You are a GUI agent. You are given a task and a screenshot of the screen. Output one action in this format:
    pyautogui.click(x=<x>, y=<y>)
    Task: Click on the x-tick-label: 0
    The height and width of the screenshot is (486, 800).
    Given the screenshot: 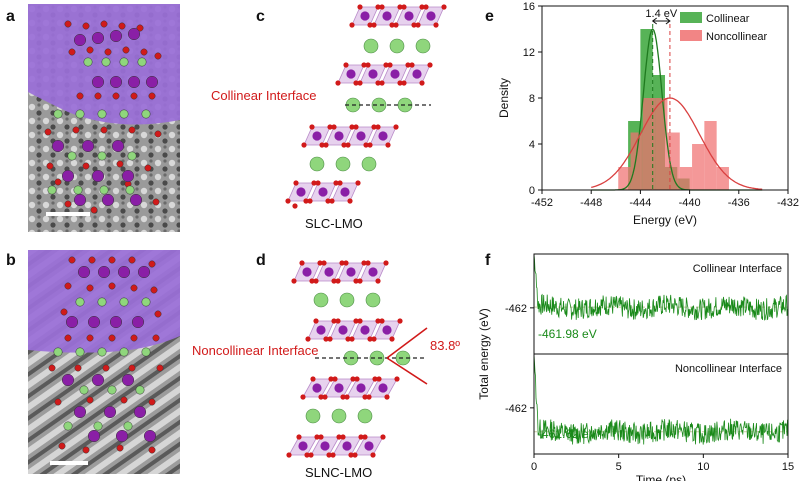 What is the action you would take?
    pyautogui.click(x=534, y=467)
    